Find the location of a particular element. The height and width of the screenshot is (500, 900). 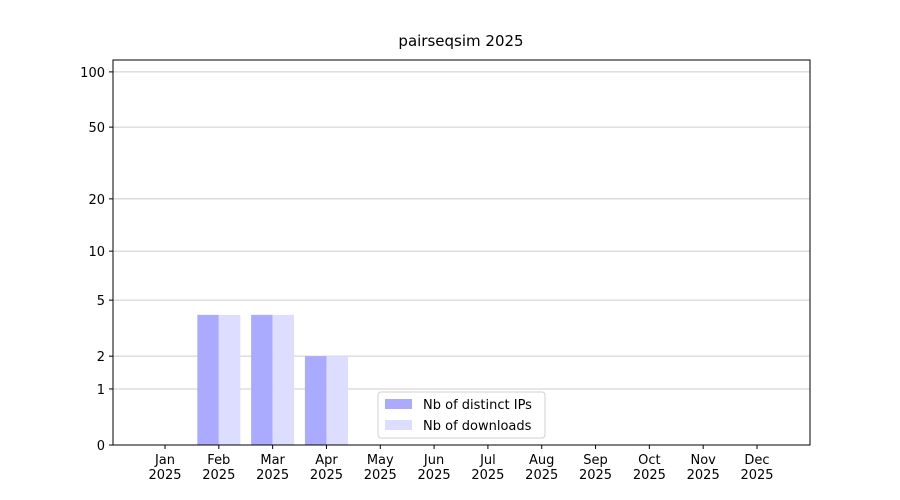

x-tick-label: Apr 2025 is located at coordinates (326, 468).